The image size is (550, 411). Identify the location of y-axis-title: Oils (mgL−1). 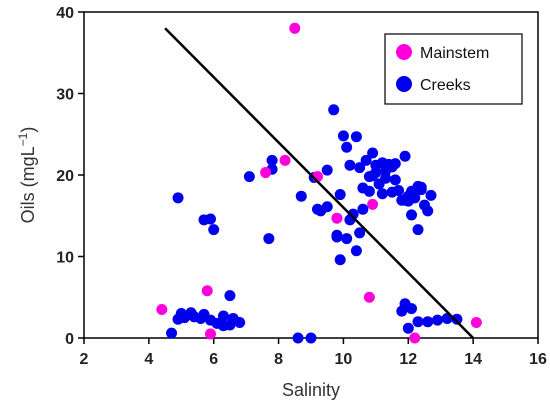
(27, 175).